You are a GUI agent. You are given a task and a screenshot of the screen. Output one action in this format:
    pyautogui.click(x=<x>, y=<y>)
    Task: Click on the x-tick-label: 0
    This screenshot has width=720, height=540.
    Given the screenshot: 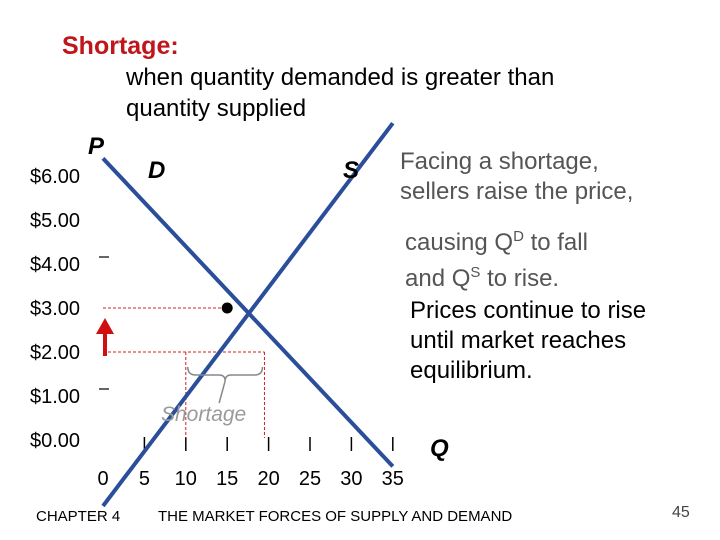 What is the action you would take?
    pyautogui.click(x=102, y=479)
    